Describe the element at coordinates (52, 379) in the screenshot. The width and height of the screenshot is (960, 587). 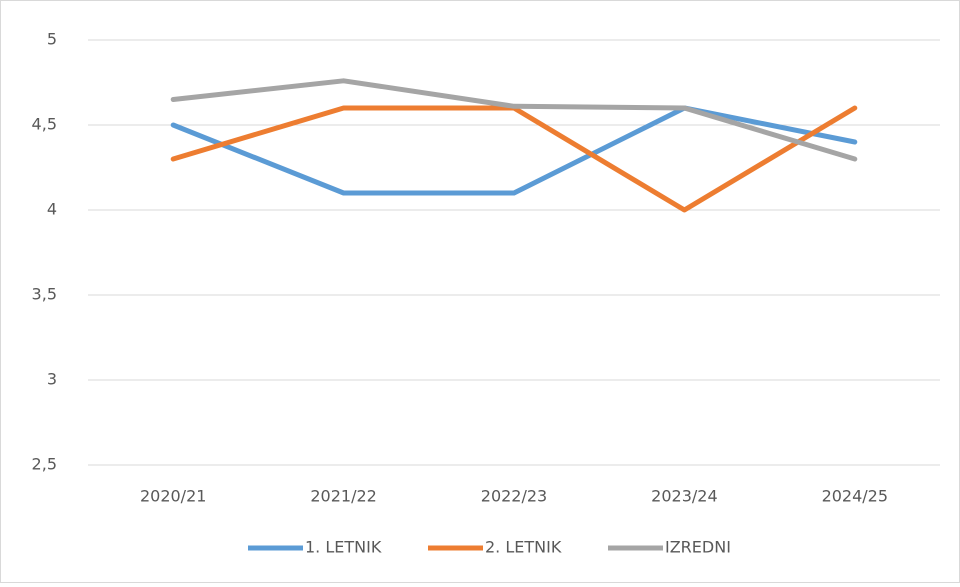
I see `y-tick-label: 3` at that location.